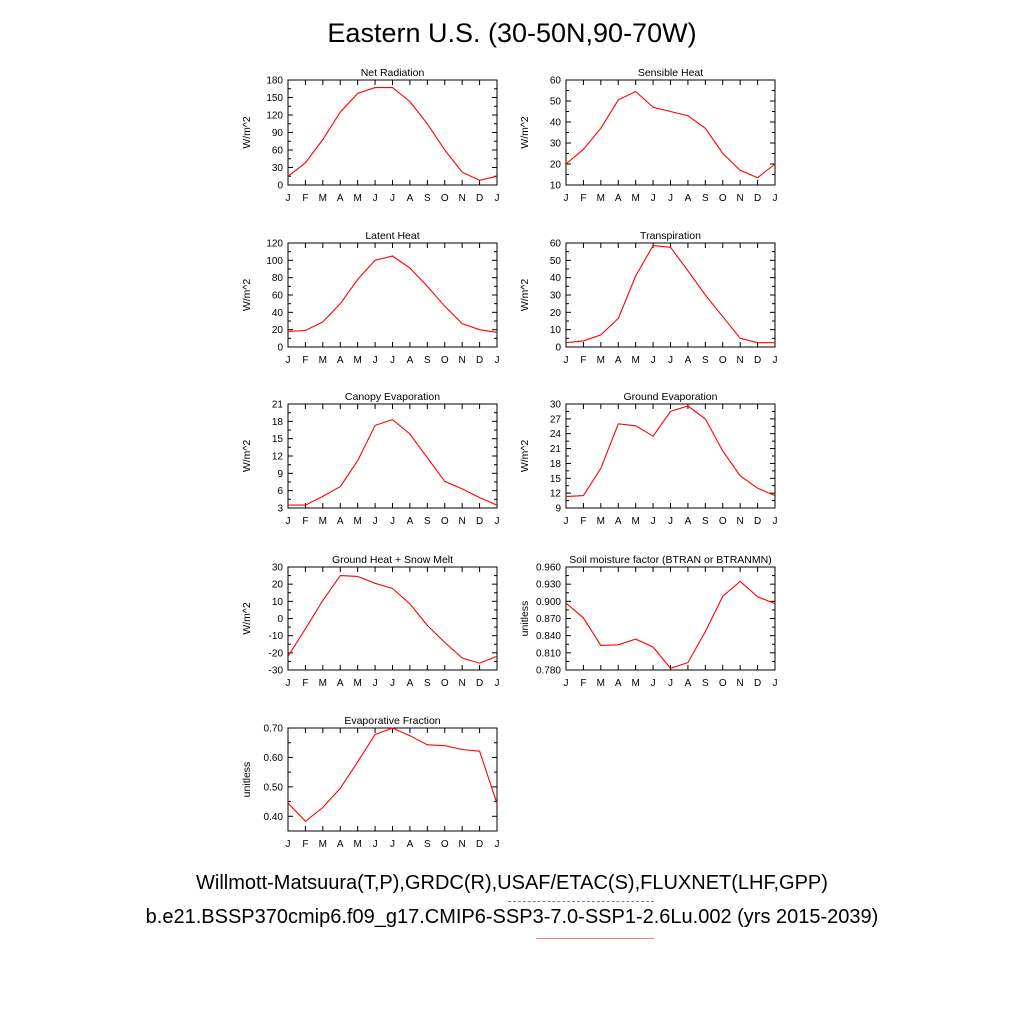 This screenshot has height=1024, width=1024. Describe the element at coordinates (276, 636) in the screenshot. I see `y-tick-label: -10` at that location.